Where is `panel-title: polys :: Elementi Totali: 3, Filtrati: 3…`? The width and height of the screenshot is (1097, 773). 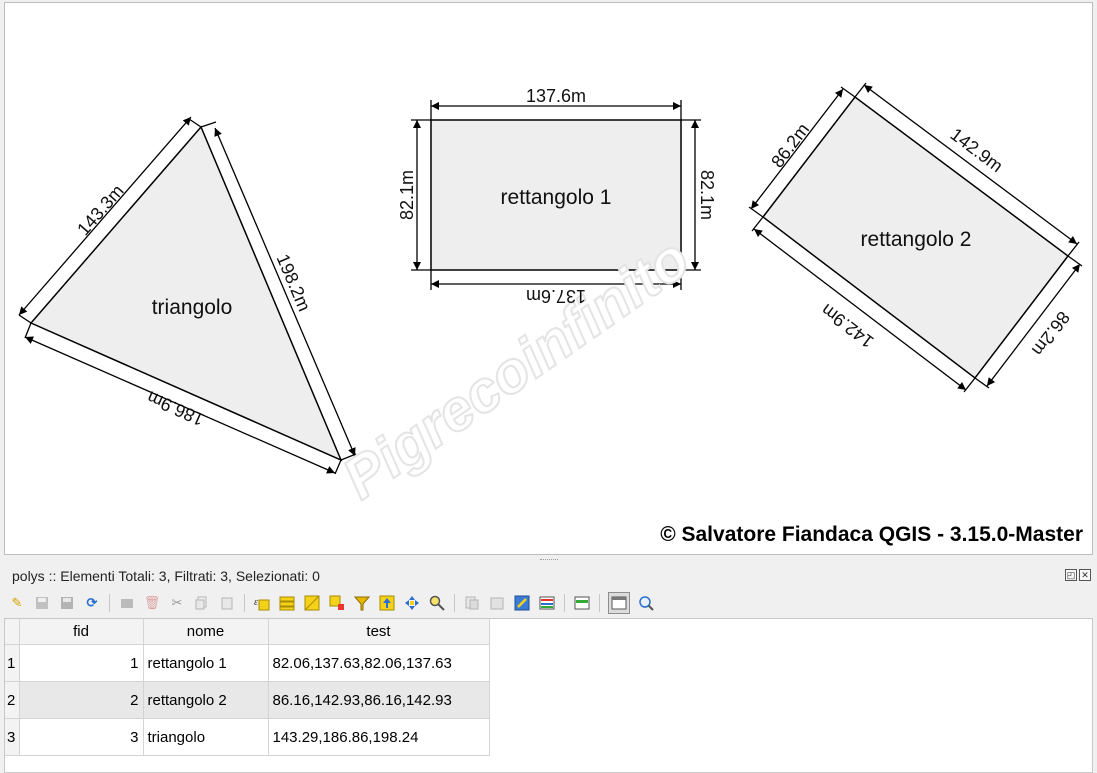 panel-title: polys :: Elementi Totali: 3, Filtrati: 3… is located at coordinates (166, 576).